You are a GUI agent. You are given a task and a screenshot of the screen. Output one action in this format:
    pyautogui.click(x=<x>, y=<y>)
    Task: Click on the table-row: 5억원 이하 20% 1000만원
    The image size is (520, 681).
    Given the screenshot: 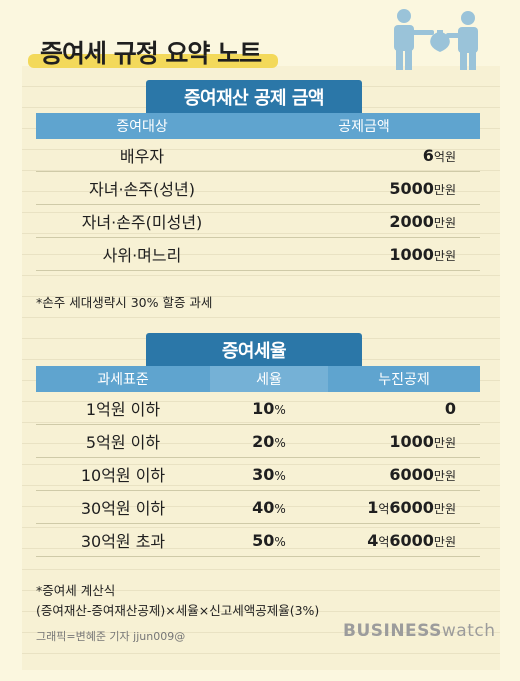 What is the action you would take?
    pyautogui.click(x=258, y=441)
    